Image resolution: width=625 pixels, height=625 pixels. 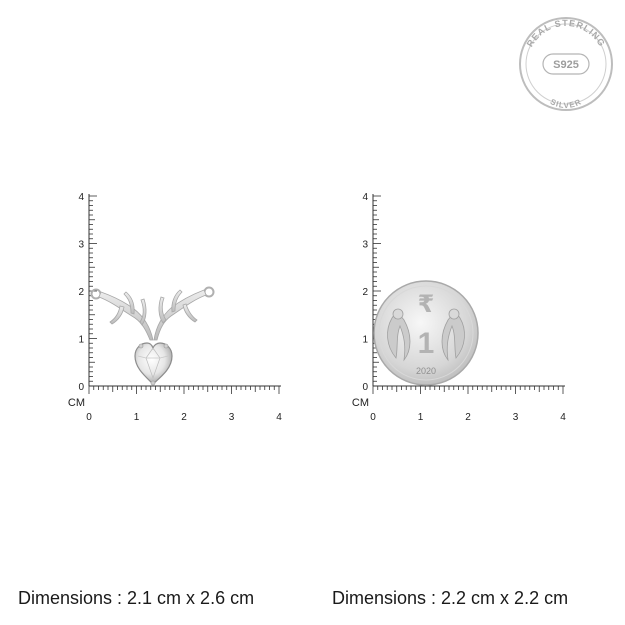 What do you see at coordinates (136, 598) in the screenshot?
I see `pendant-dimensions-label: Dimensions : 2.1 cm x 2.6 cm` at bounding box center [136, 598].